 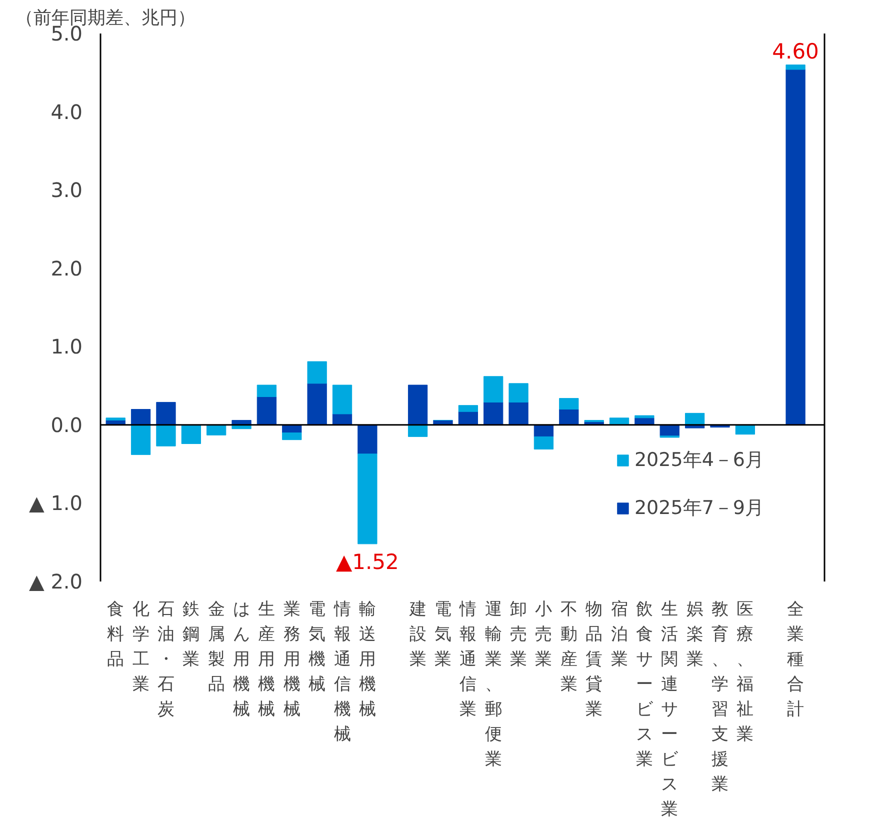 What do you see at coordinates (695, 635) in the screenshot?
I see `x-tick-label: 娯楽業` at bounding box center [695, 635].